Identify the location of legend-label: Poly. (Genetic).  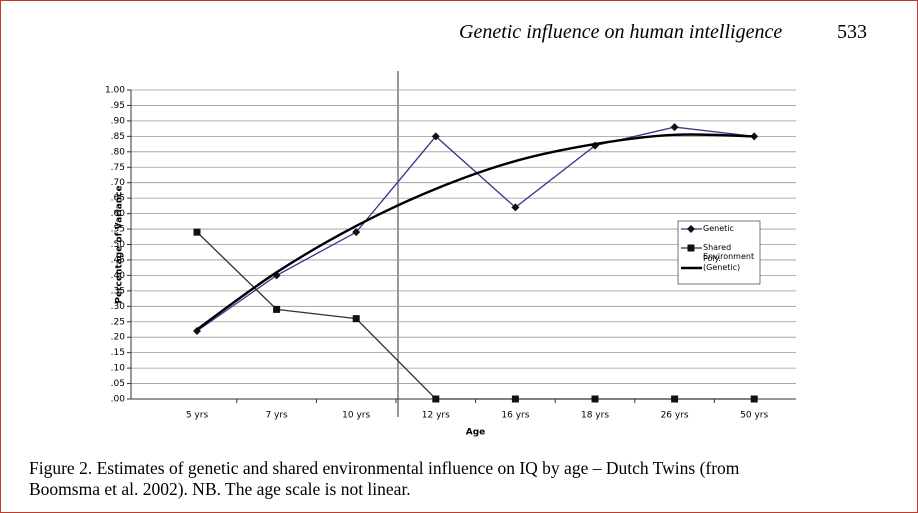
(722, 263).